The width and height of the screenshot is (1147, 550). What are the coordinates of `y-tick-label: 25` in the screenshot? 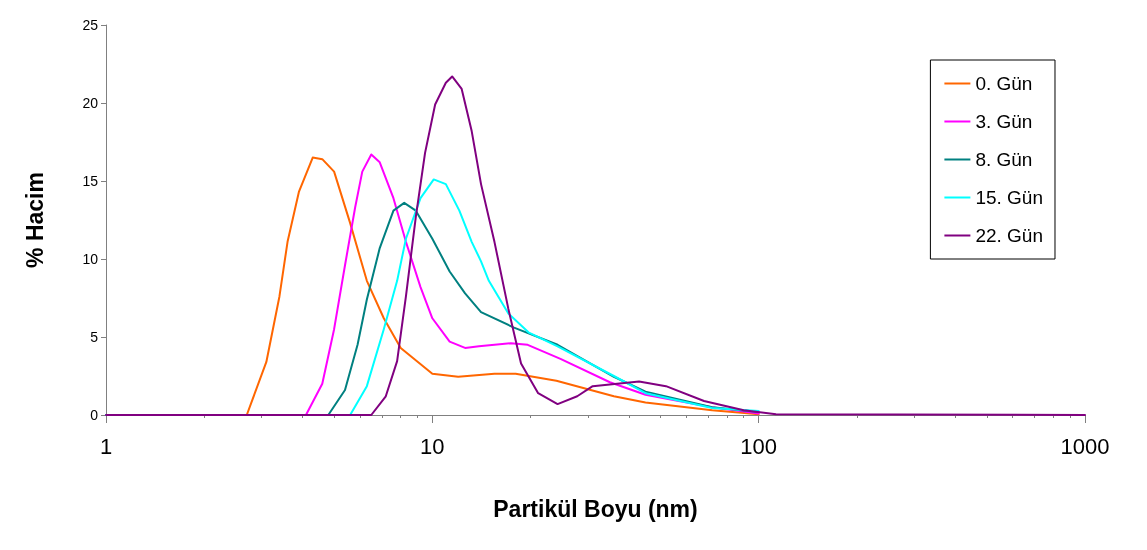 It's located at (90, 25).